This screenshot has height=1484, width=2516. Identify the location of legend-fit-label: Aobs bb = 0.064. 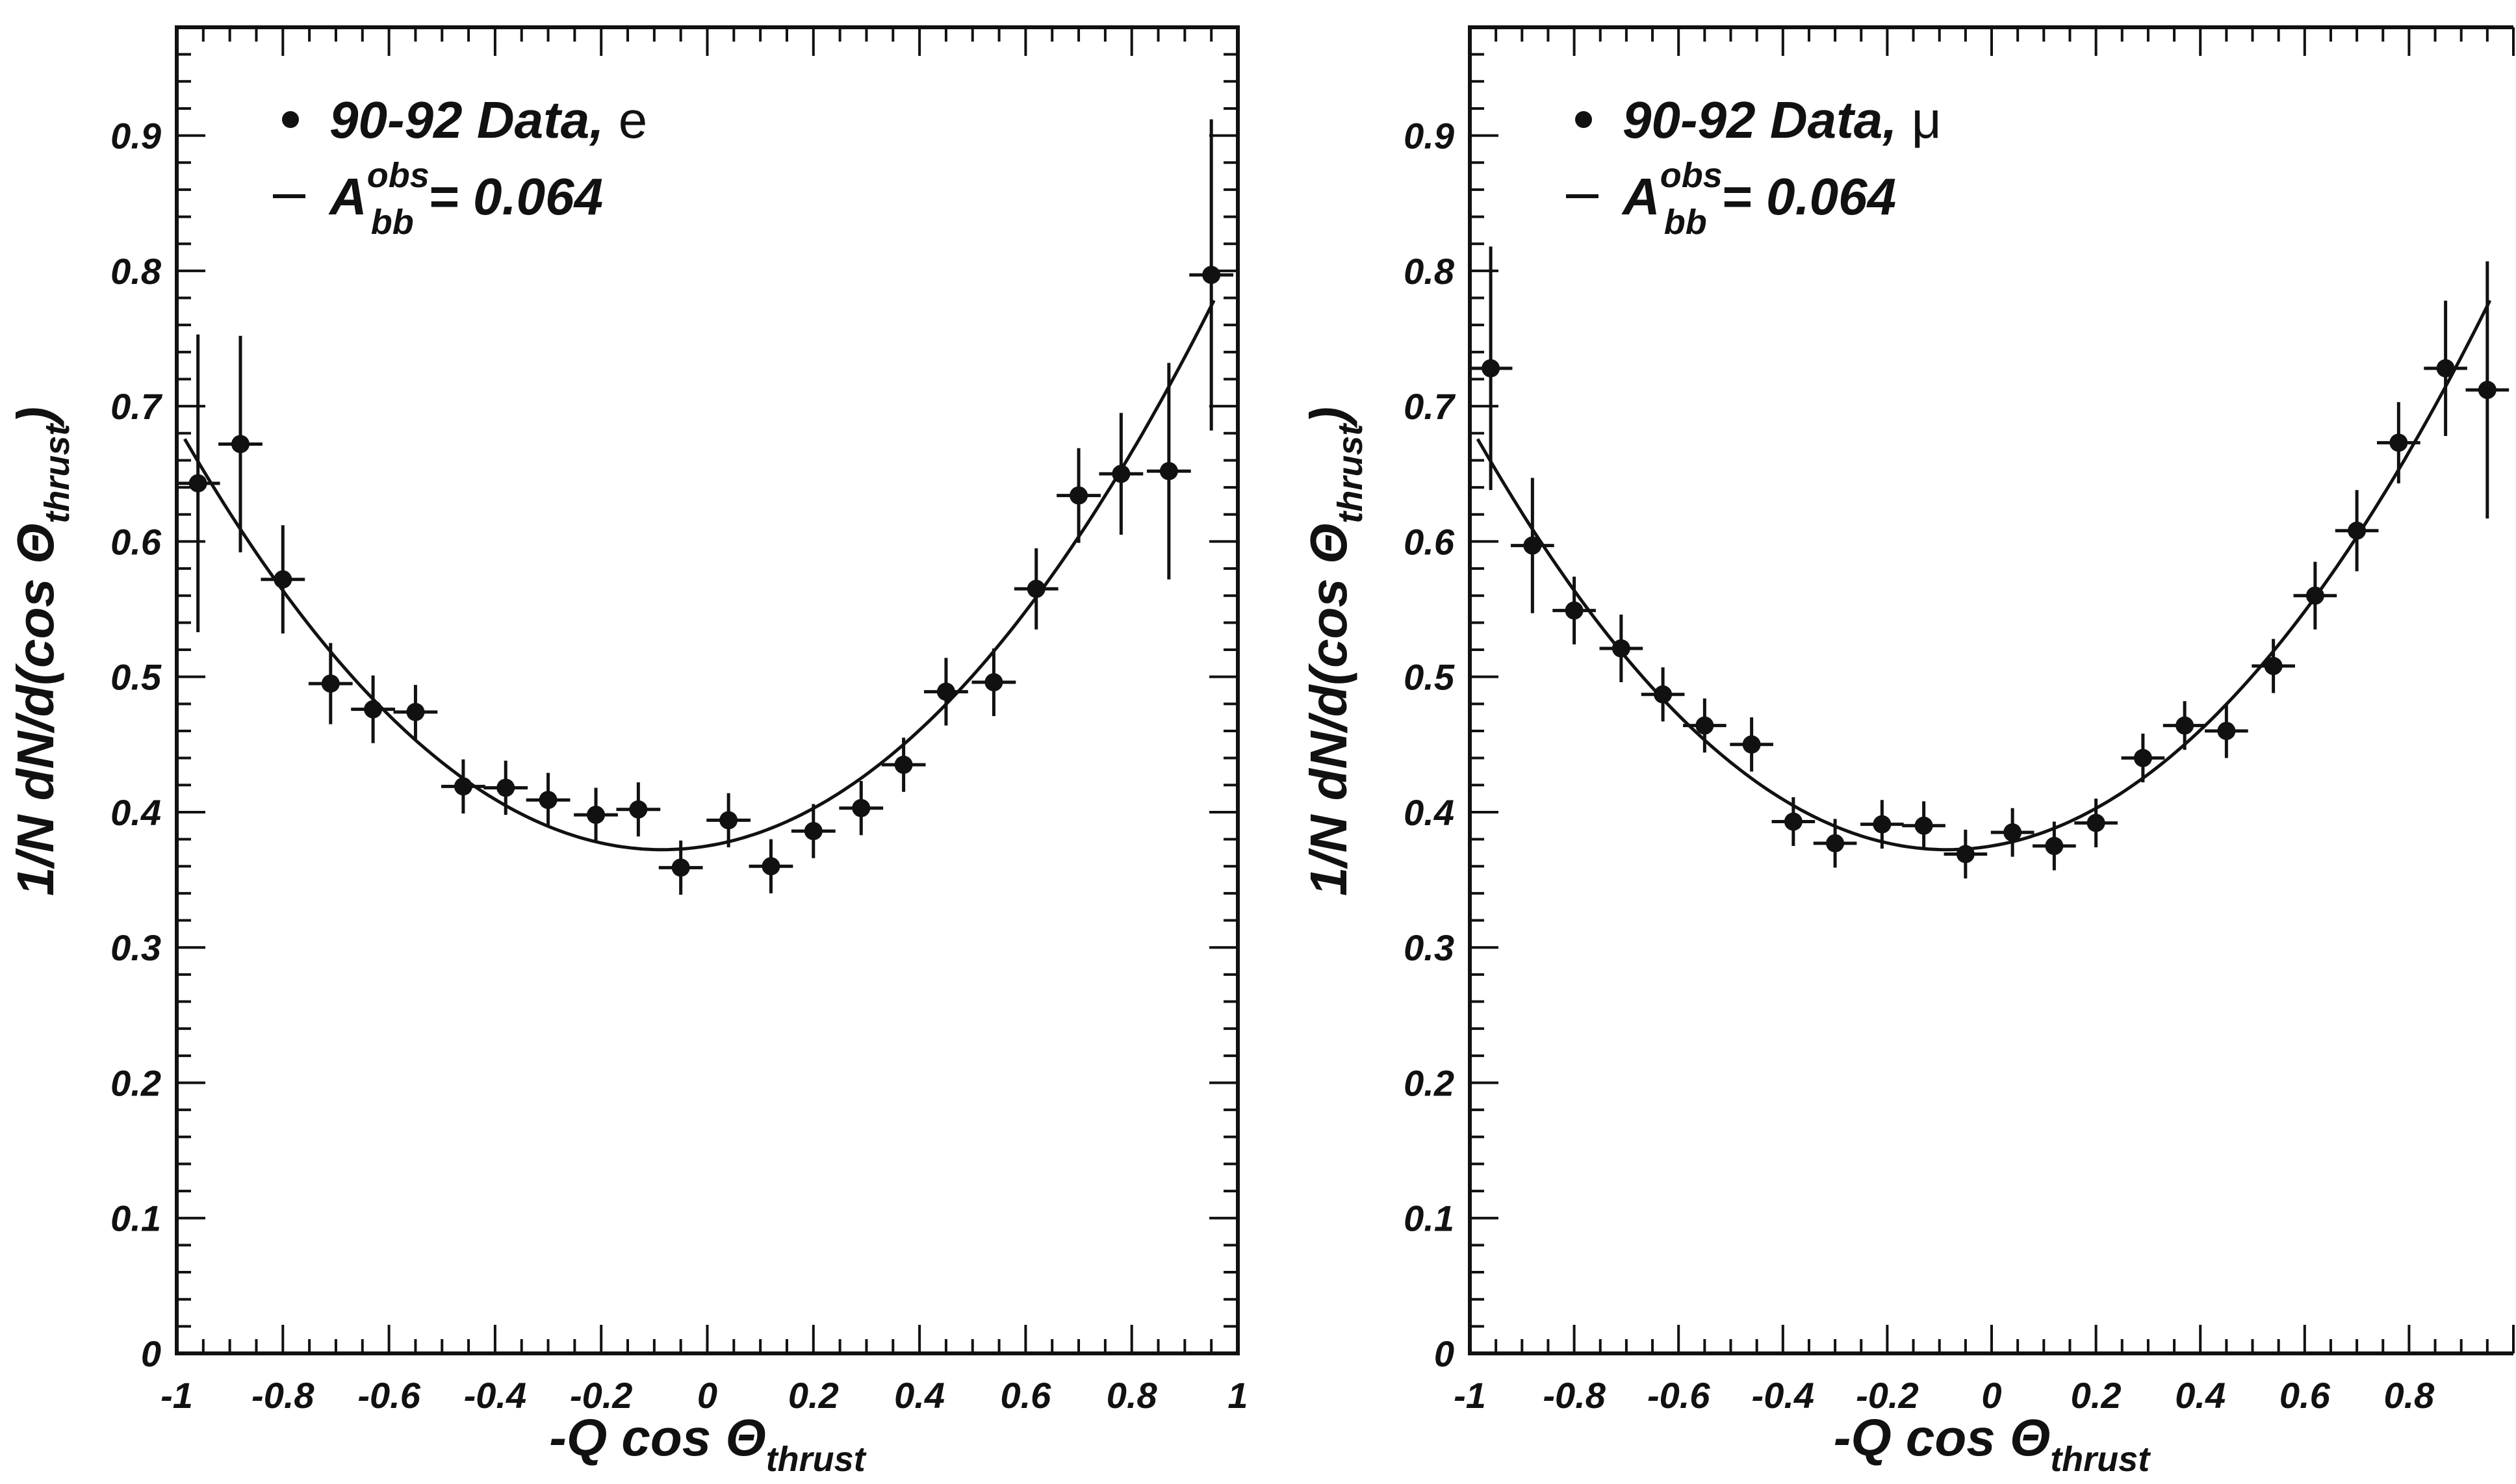
(465, 199).